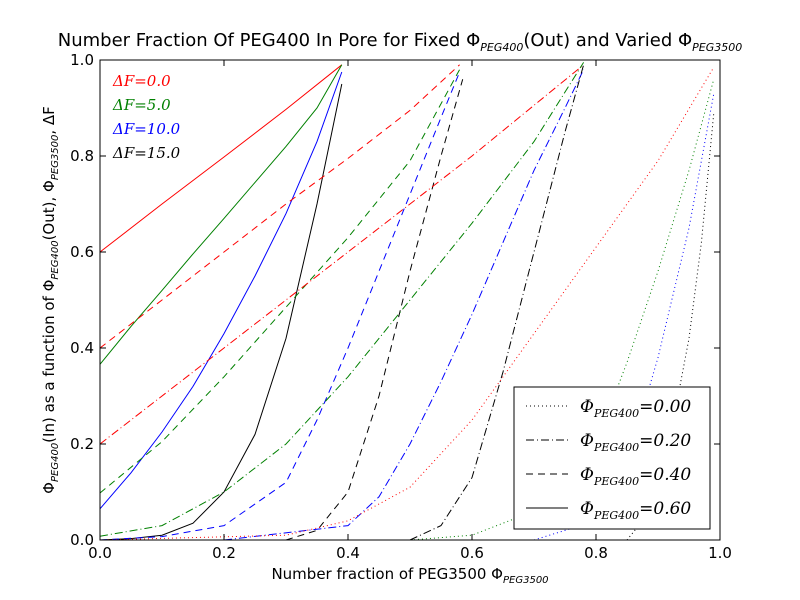 The image size is (800, 600). What do you see at coordinates (82, 252) in the screenshot?
I see `y-tick-label: 0.6` at bounding box center [82, 252].